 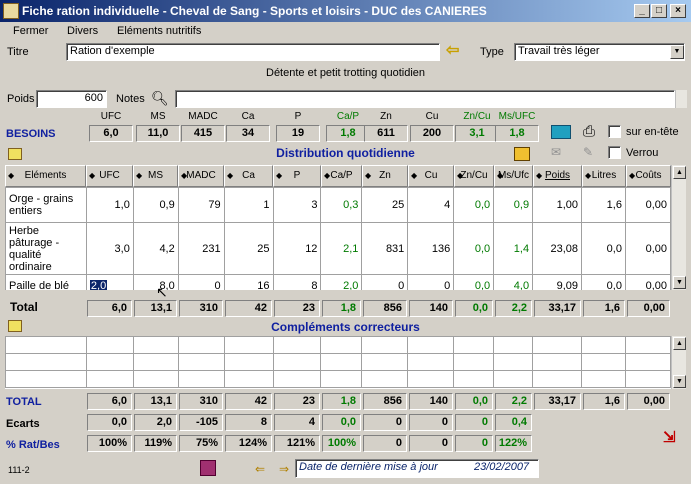 I want to click on cell-p: 8, so click(x=297, y=282).